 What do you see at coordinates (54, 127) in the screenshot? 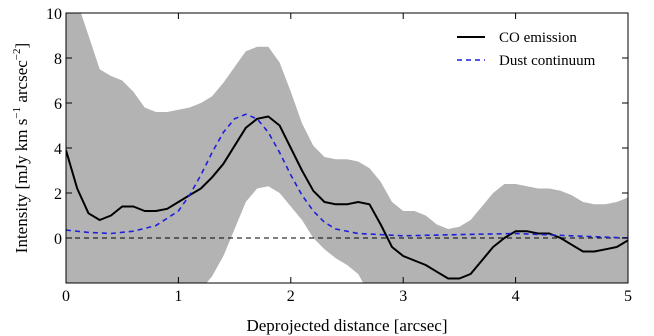
I see `y-tick-labels: 0 2 4 6 8 10` at bounding box center [54, 127].